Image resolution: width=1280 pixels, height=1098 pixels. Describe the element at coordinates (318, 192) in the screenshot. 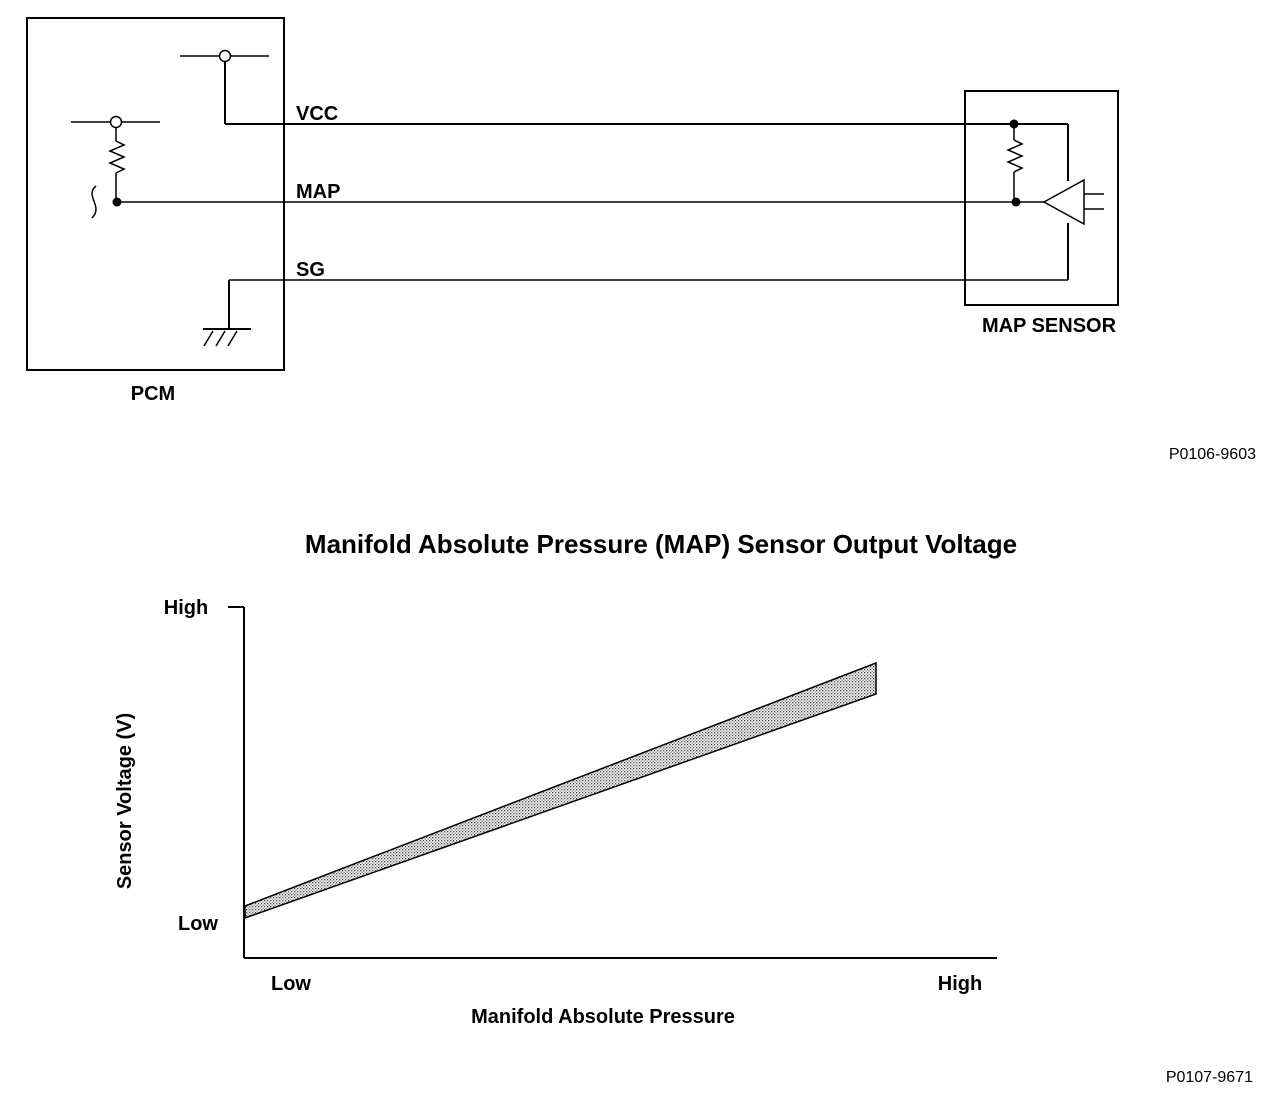

I see `map-wire-label: MAP` at that location.